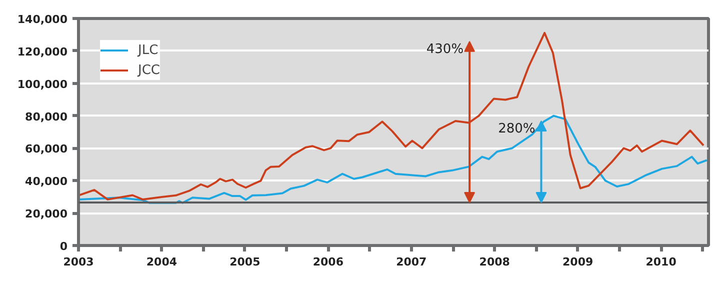  Describe the element at coordinates (445, 49) in the screenshot. I see `annotation: 430%` at that location.